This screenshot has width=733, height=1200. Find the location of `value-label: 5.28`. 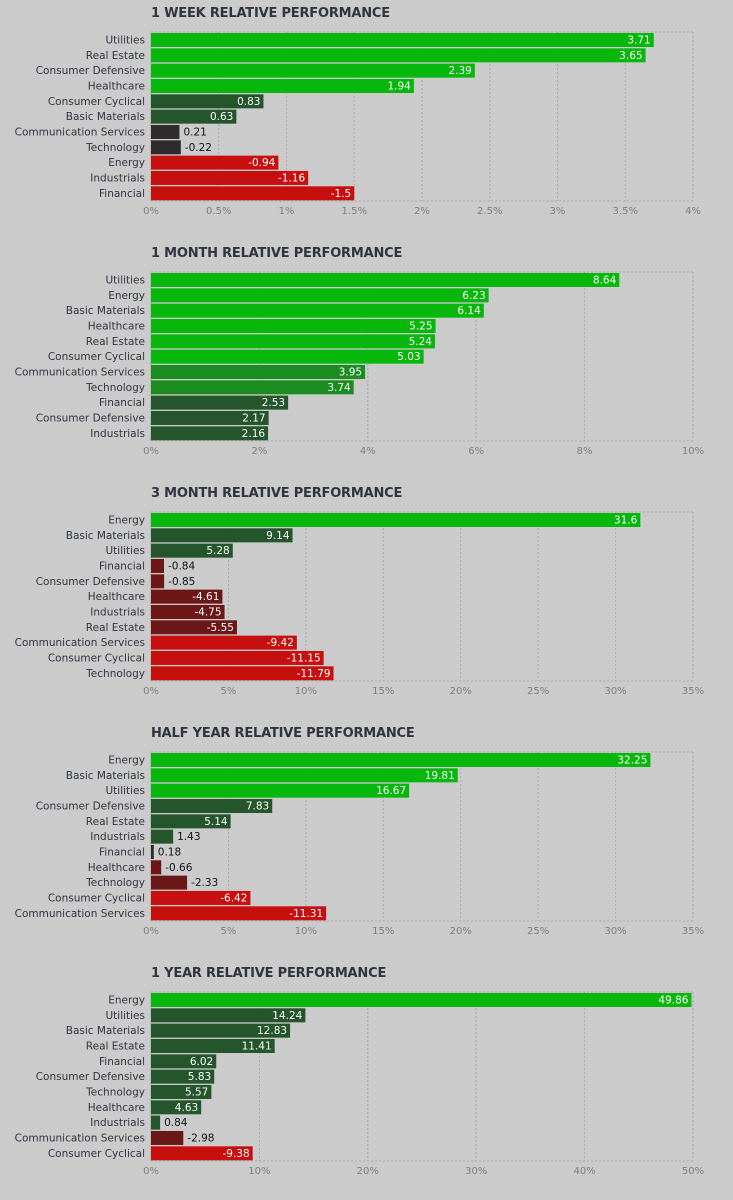

value-label: 5.28 is located at coordinates (217, 551).